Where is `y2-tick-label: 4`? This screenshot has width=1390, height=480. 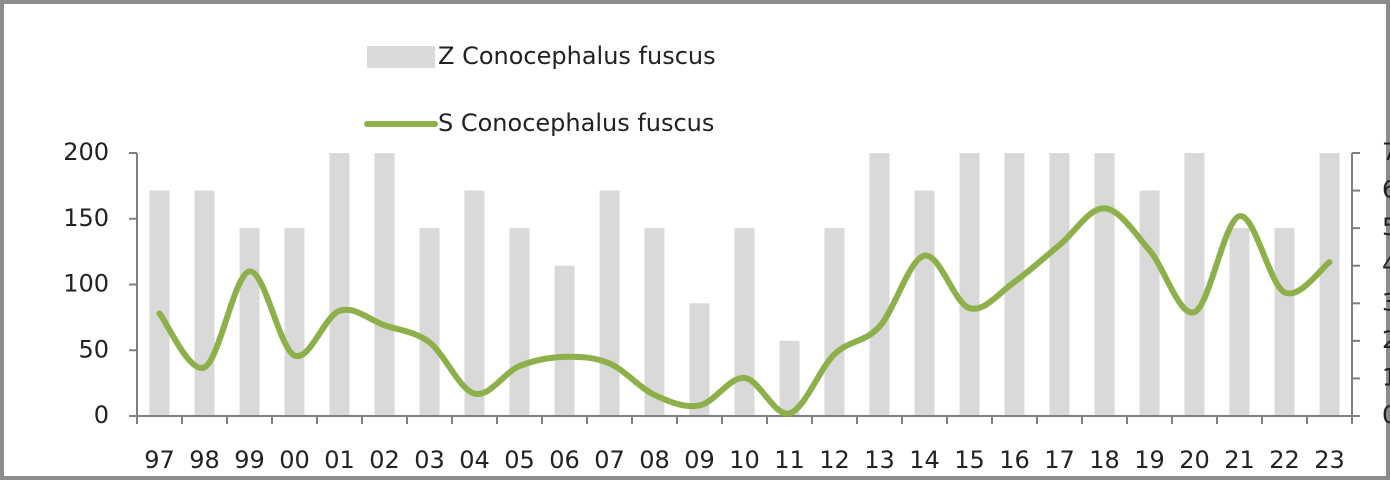
y2-tick-label: 4 is located at coordinates (1386, 265).